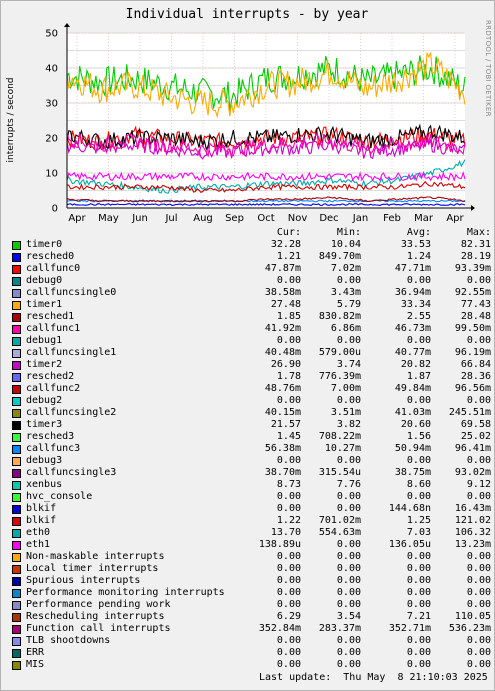  I want to click on header-avg: Avg:, so click(418, 232).